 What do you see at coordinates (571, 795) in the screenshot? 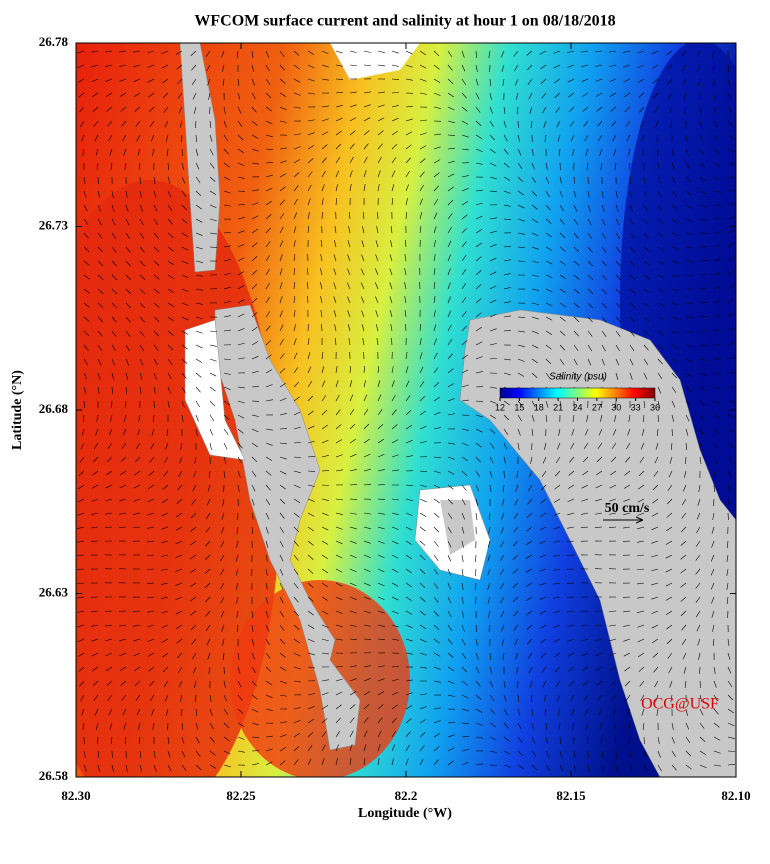
I see `x-tick-label: 82.15` at bounding box center [571, 795].